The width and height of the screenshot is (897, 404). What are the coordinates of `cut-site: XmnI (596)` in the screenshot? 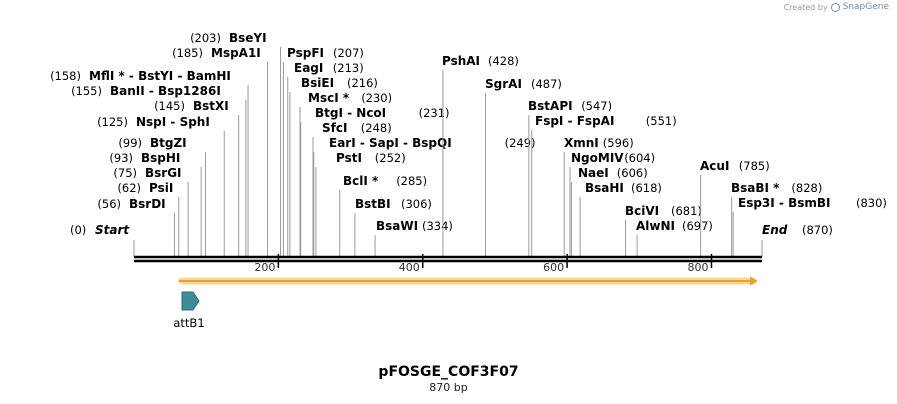 It's located at (598, 196).